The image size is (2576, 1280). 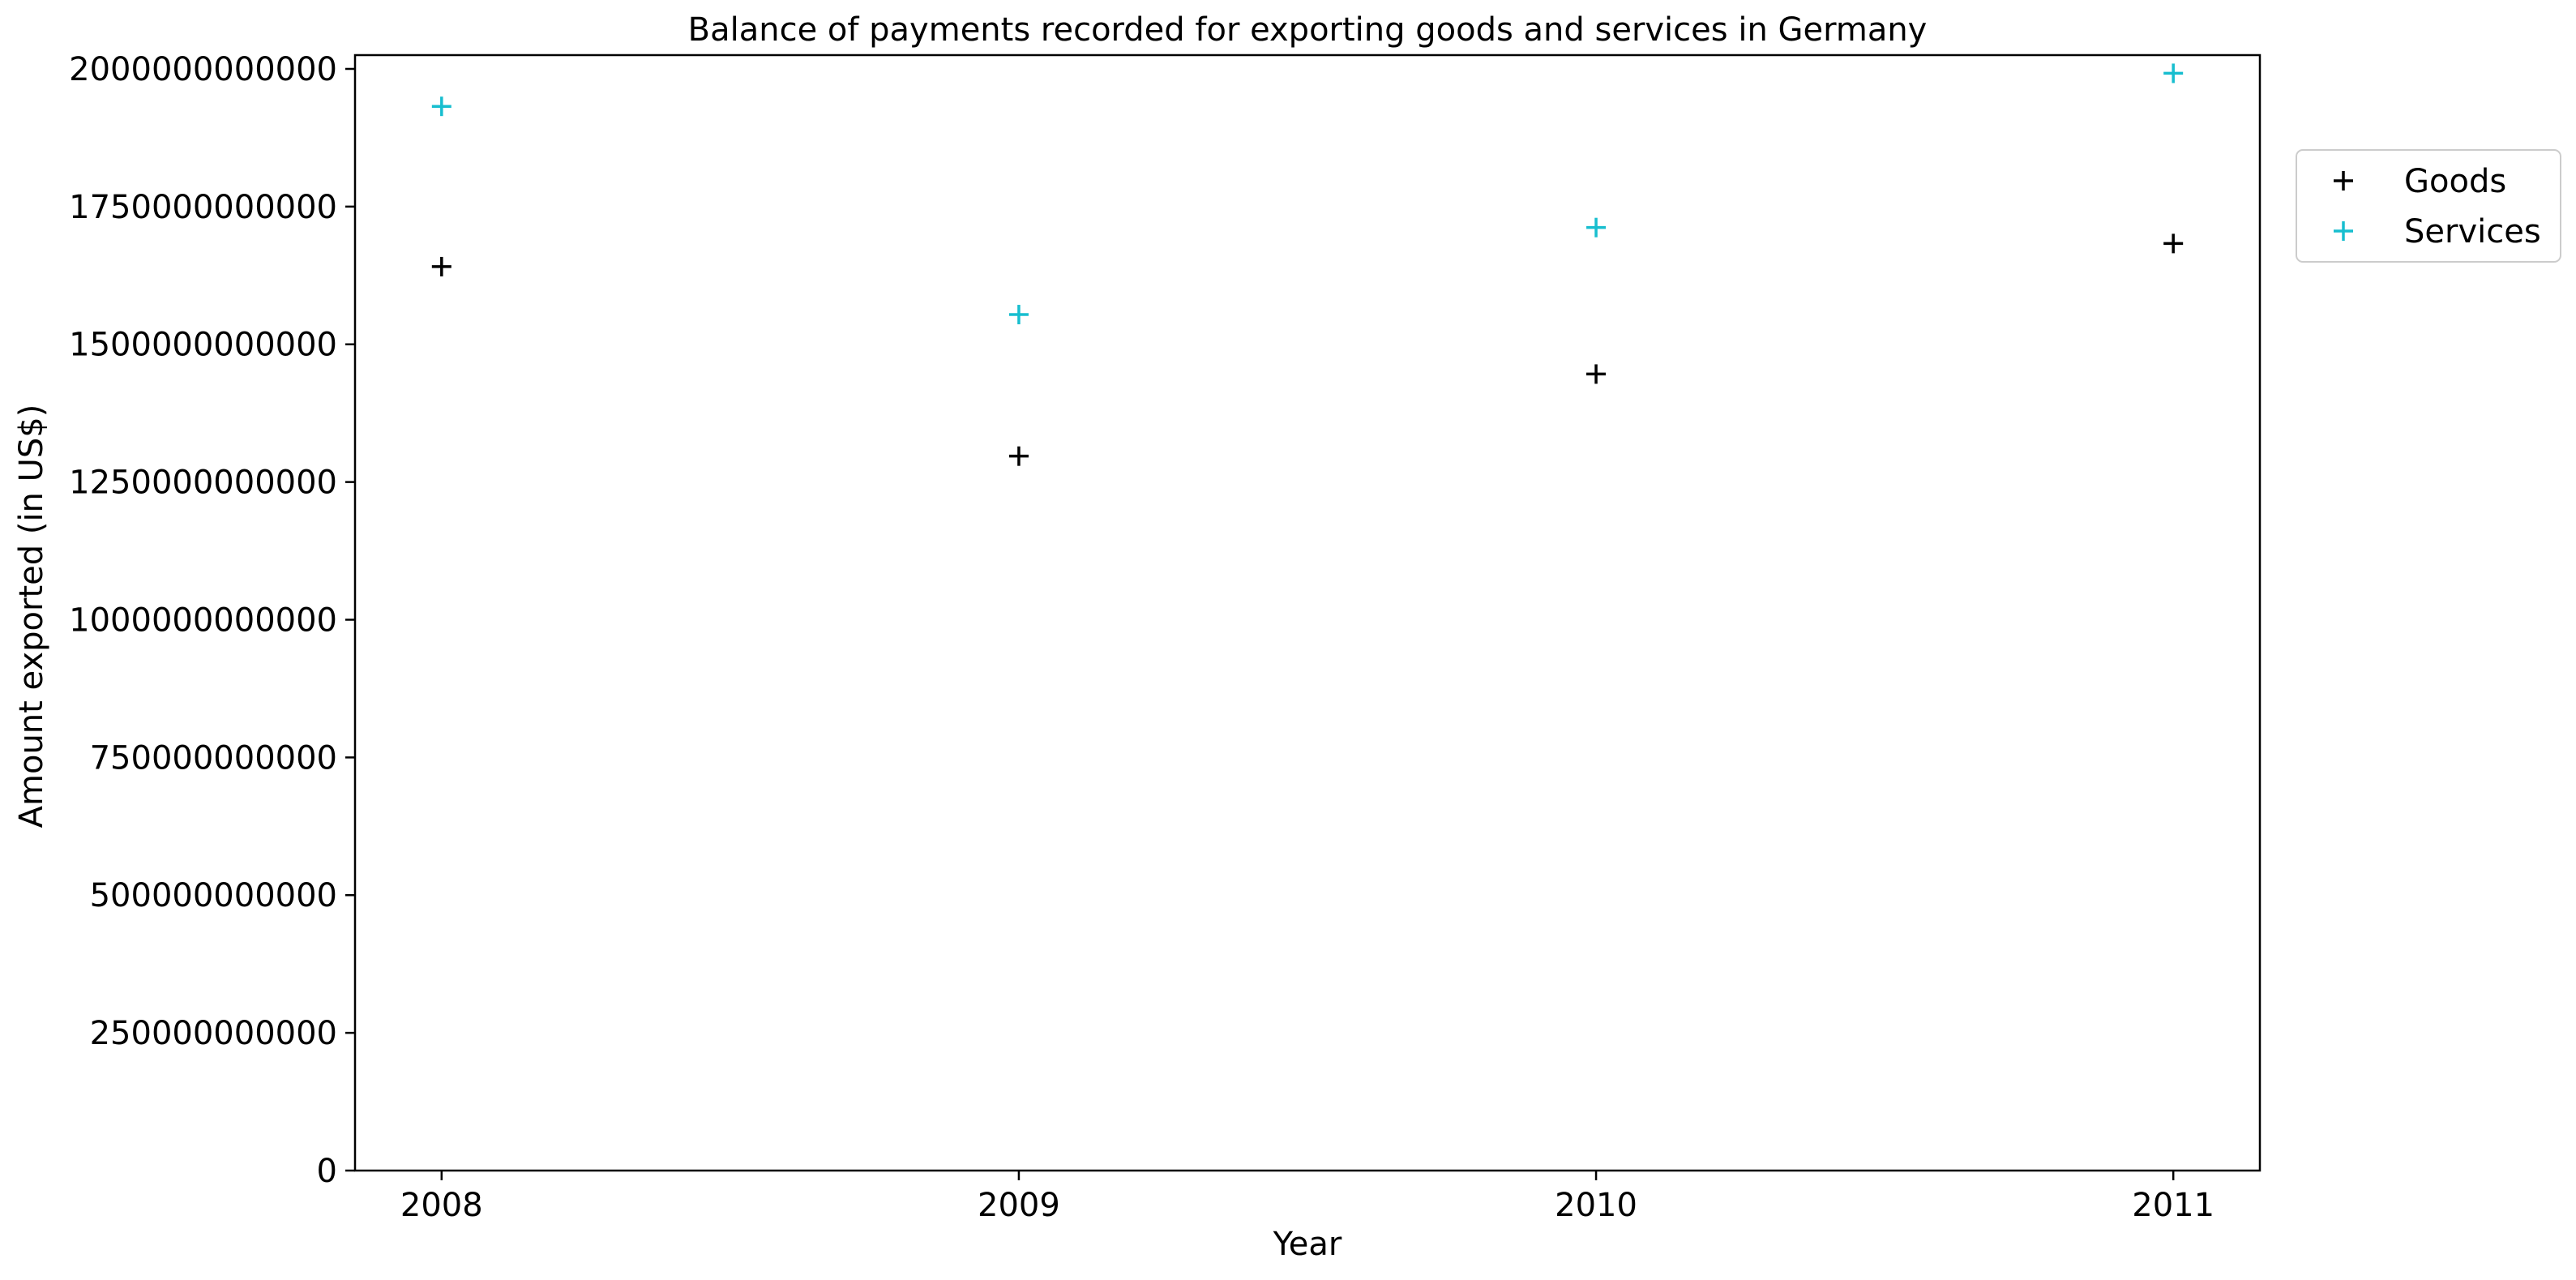 What do you see at coordinates (32, 617) in the screenshot?
I see `y-axis-label: Amount exported (in US$)` at bounding box center [32, 617].